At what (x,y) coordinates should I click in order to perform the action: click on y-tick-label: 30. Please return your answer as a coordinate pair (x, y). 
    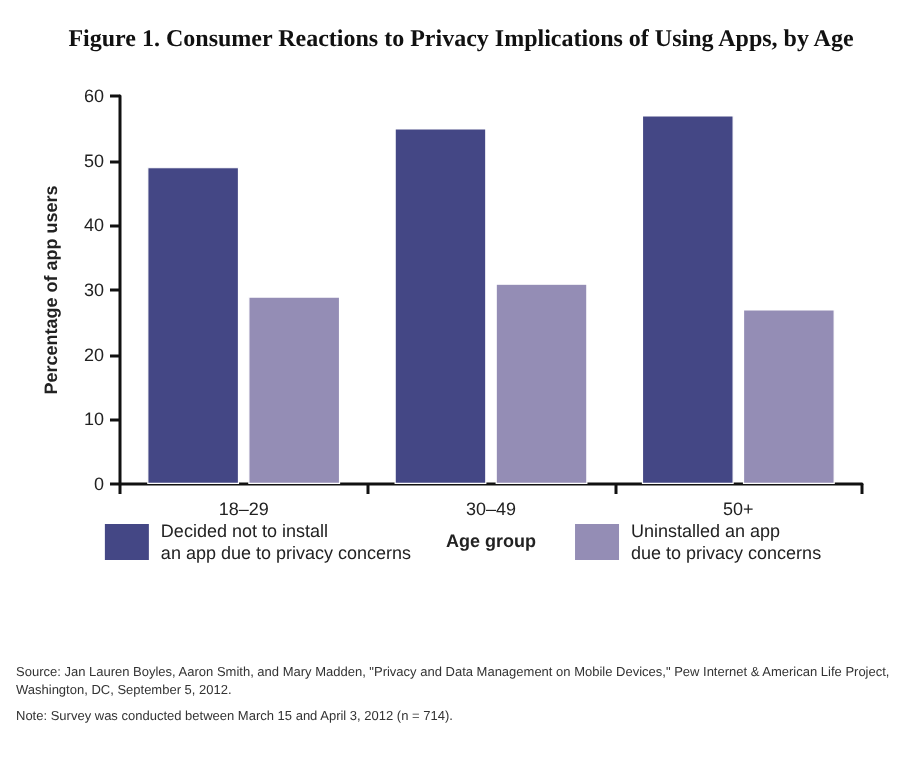
    Looking at the image, I should click on (93, 290).